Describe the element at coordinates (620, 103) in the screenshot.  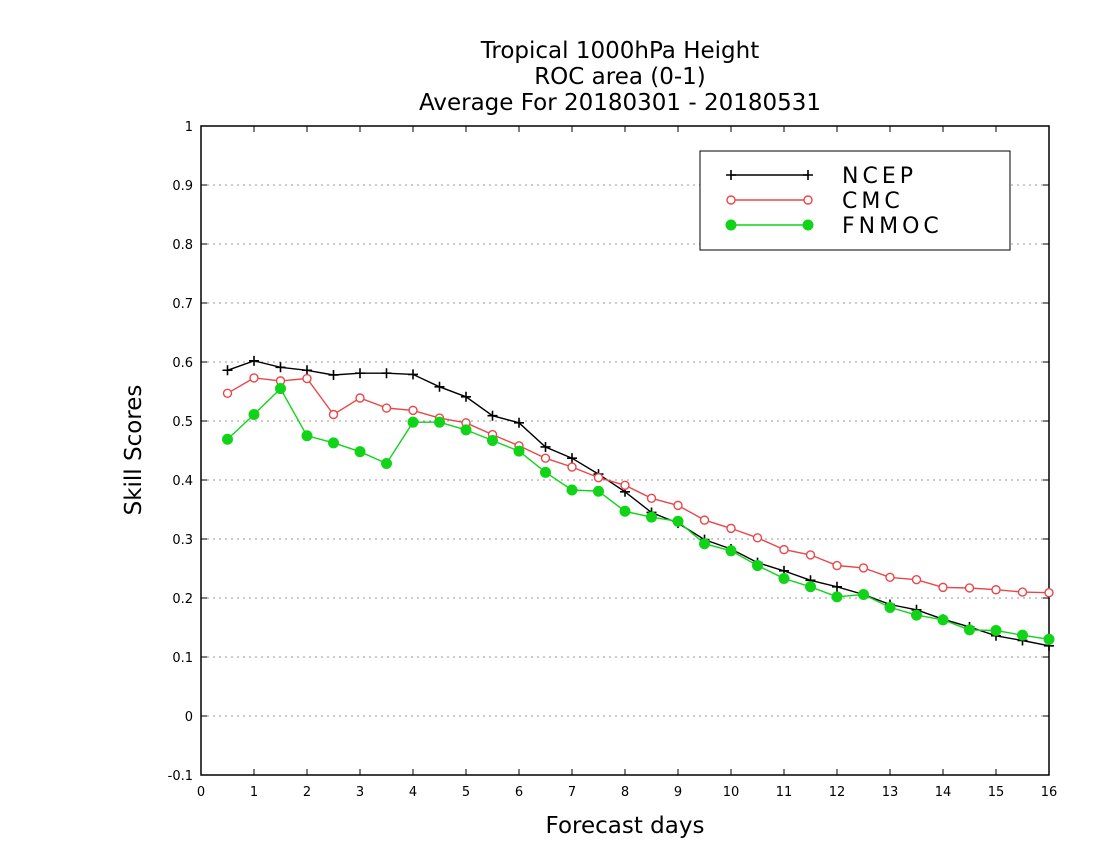
I see `chart-title-line-3: Average For 20180301 - 20180531` at that location.